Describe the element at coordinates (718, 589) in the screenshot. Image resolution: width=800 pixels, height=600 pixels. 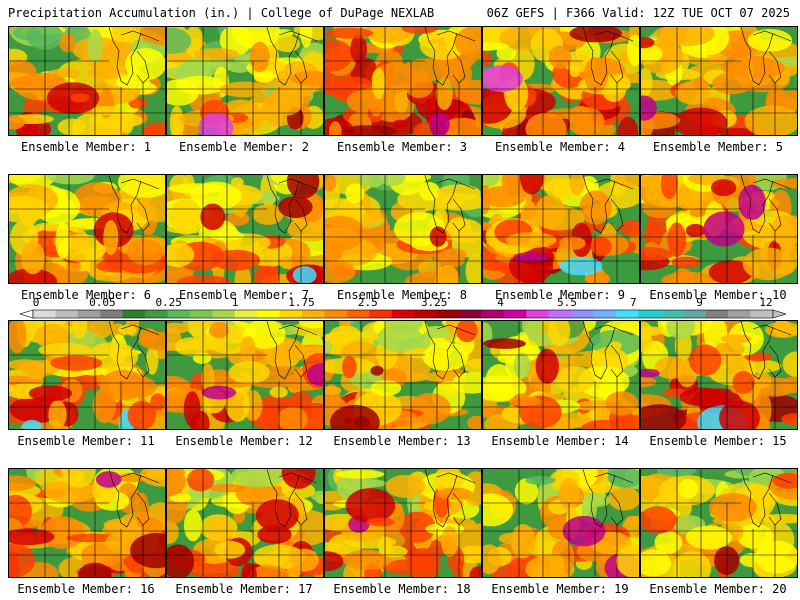
I see `ensemble-member-label: Ensemble Member: 20` at that location.